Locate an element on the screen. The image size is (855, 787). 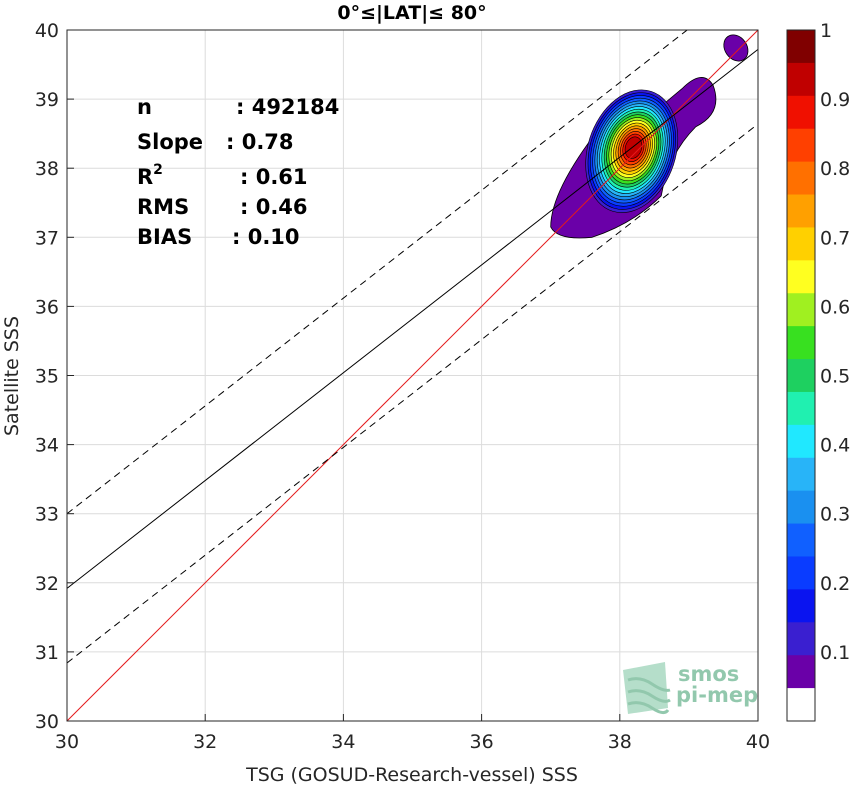
y-tick-label: 35 is located at coordinates (47, 377).